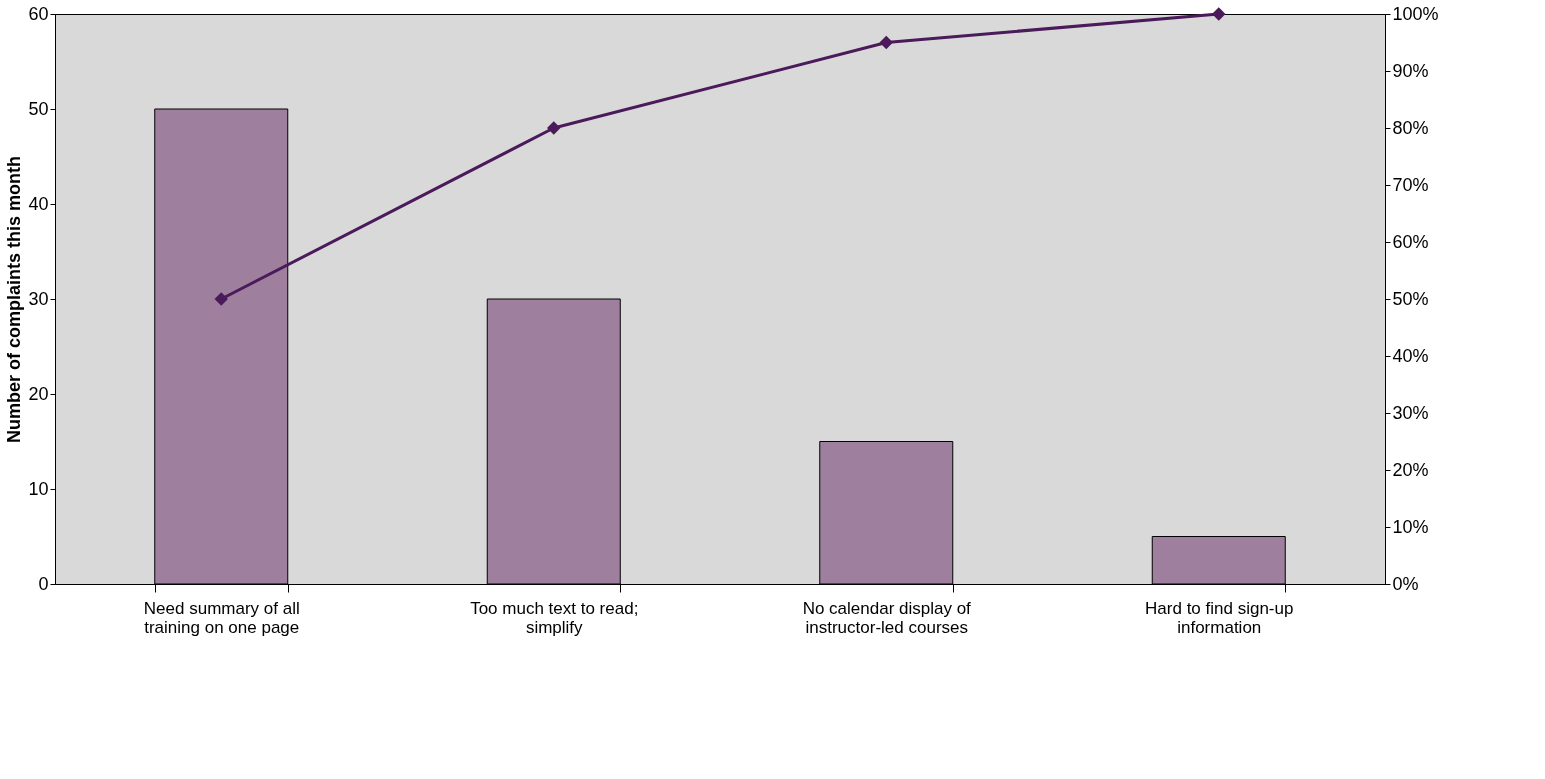 The image size is (1545, 779). What do you see at coordinates (14, 299) in the screenshot?
I see `y-axis-title: Number of complaints this month` at bounding box center [14, 299].